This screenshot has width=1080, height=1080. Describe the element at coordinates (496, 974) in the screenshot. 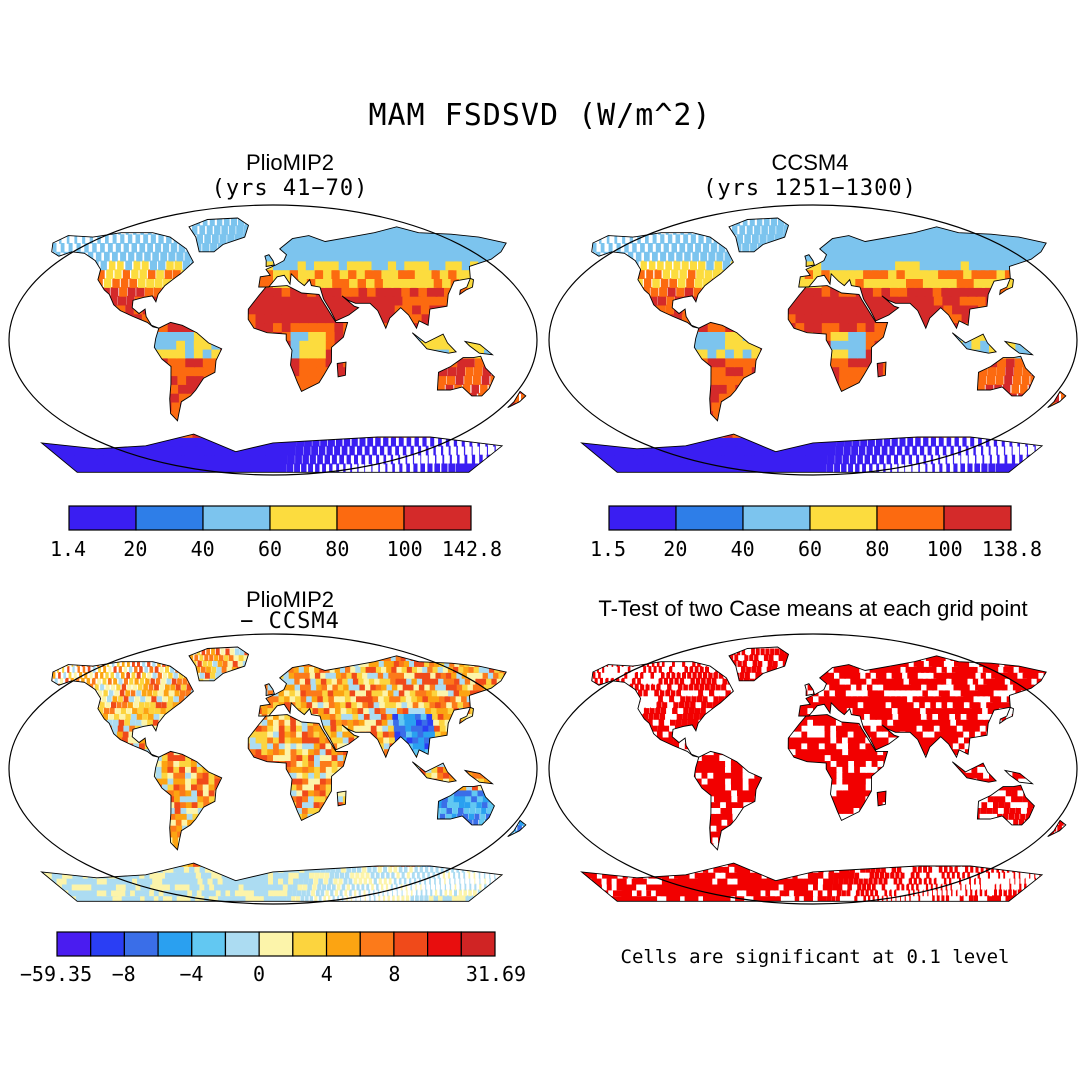

I see `colorbar-tick-label: 31.69` at that location.